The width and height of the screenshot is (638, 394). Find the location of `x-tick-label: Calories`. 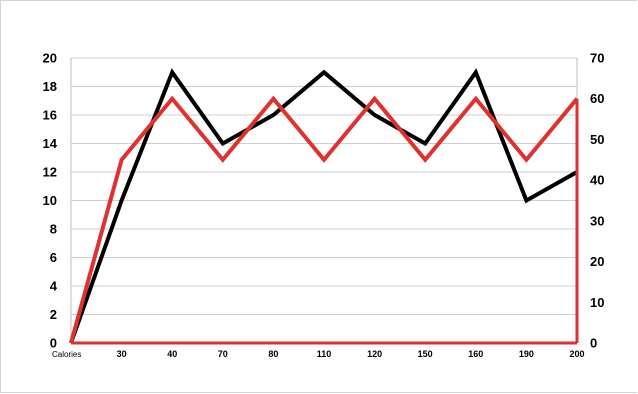

x-tick-label: Calories is located at coordinates (66, 354).